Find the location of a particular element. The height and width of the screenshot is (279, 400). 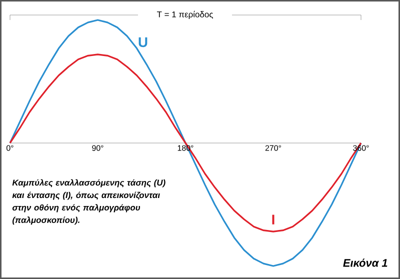

annotation: Καμπύλες εναλλασσόμενης τάσης (U) και έντασης (I), όπως απεικονίζονται στην οθόνη ενός παλμογράφου (παλμοσκοπίου). is located at coordinates (89, 202).